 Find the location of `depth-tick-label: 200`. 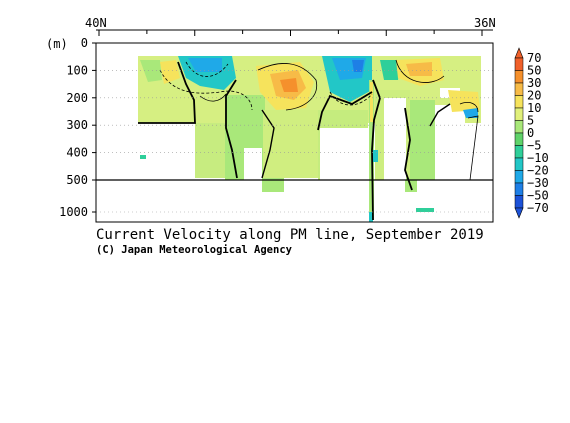

depth-tick-label: 200 is located at coordinates (77, 98).